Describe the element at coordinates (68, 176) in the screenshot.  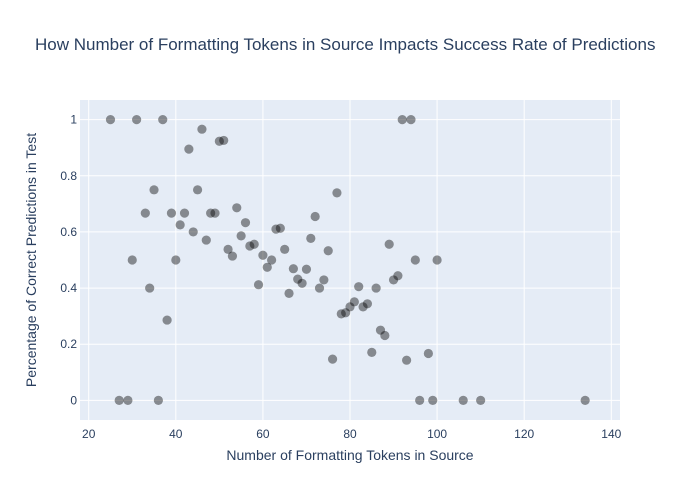
I see `y-tick-label: 0.8` at that location.